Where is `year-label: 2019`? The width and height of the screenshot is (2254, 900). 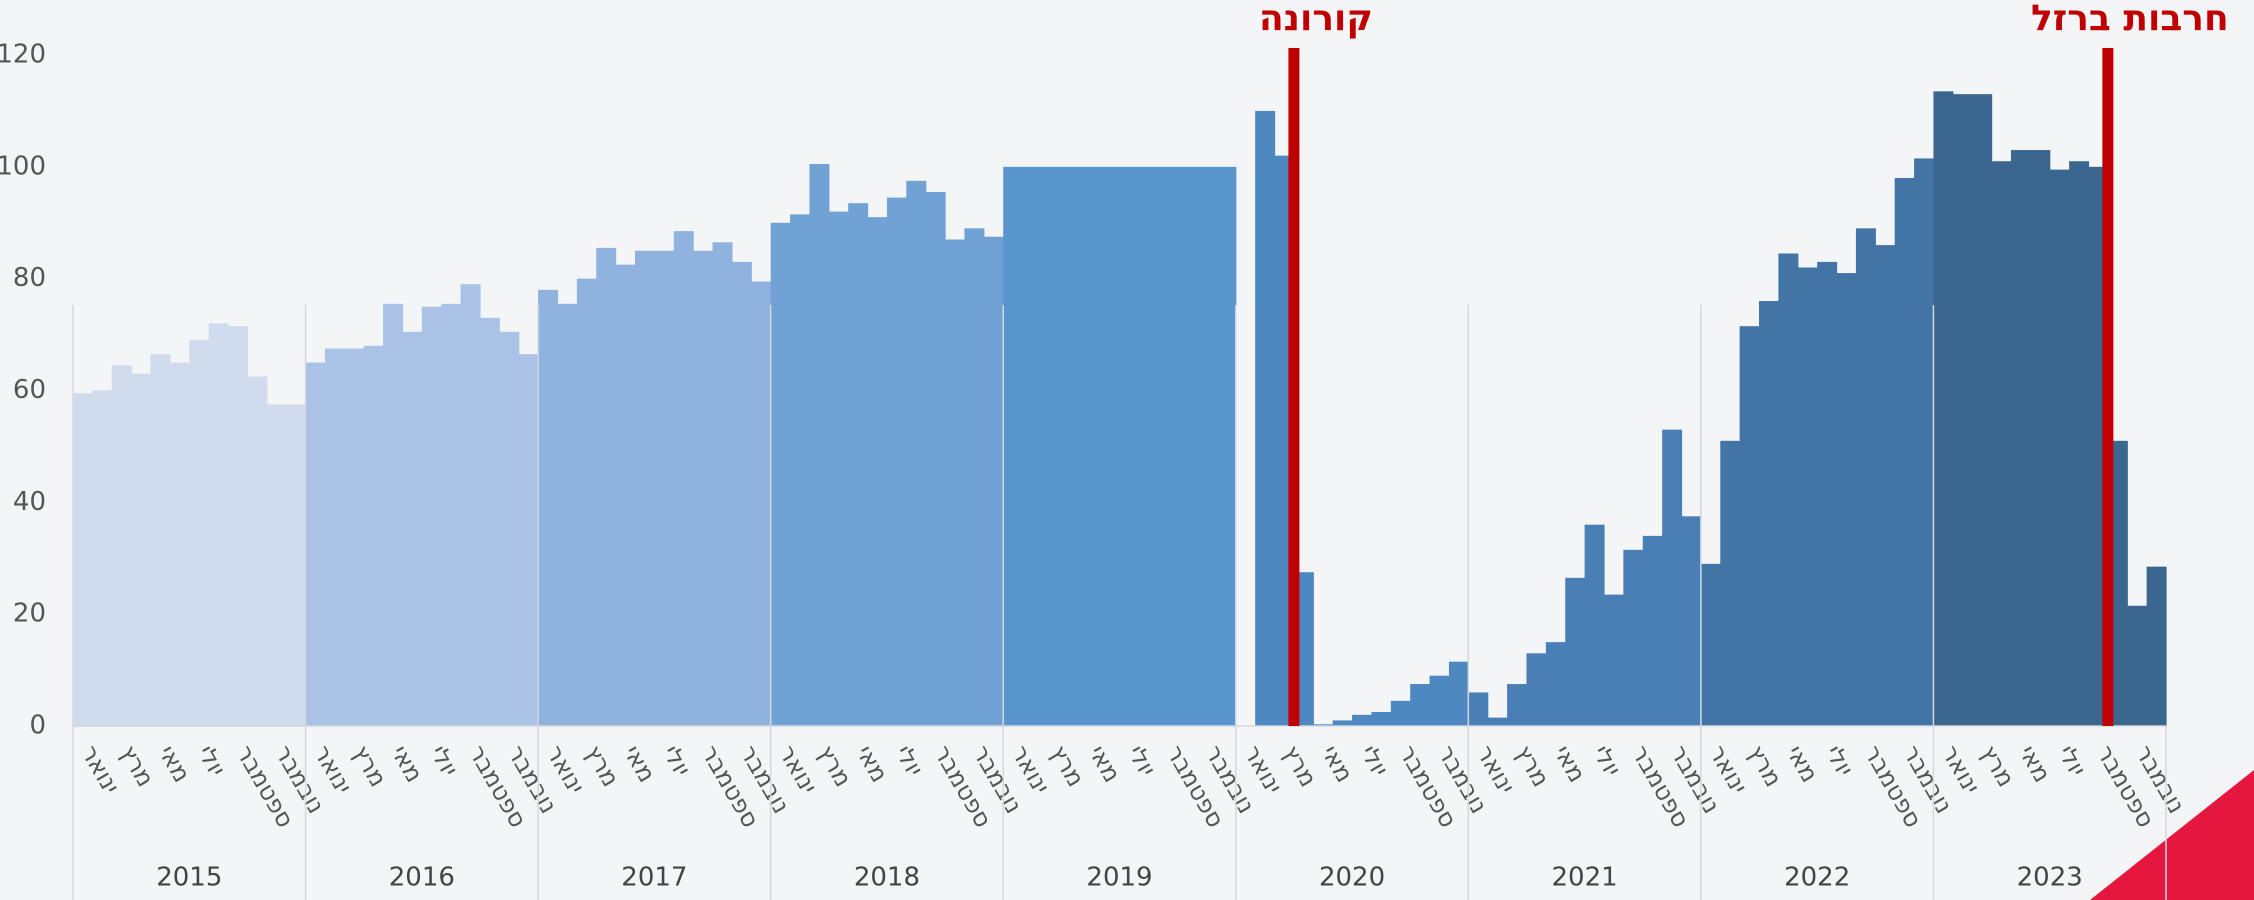 year-label: 2019 is located at coordinates (1119, 878).